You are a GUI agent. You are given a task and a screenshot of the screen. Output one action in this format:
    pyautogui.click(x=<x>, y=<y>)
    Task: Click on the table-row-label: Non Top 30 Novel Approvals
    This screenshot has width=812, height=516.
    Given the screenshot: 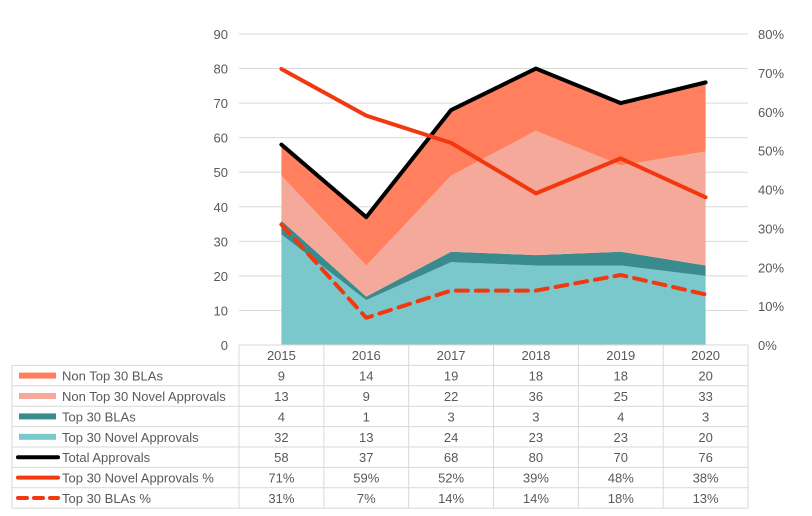 What is the action you would take?
    pyautogui.click(x=144, y=396)
    